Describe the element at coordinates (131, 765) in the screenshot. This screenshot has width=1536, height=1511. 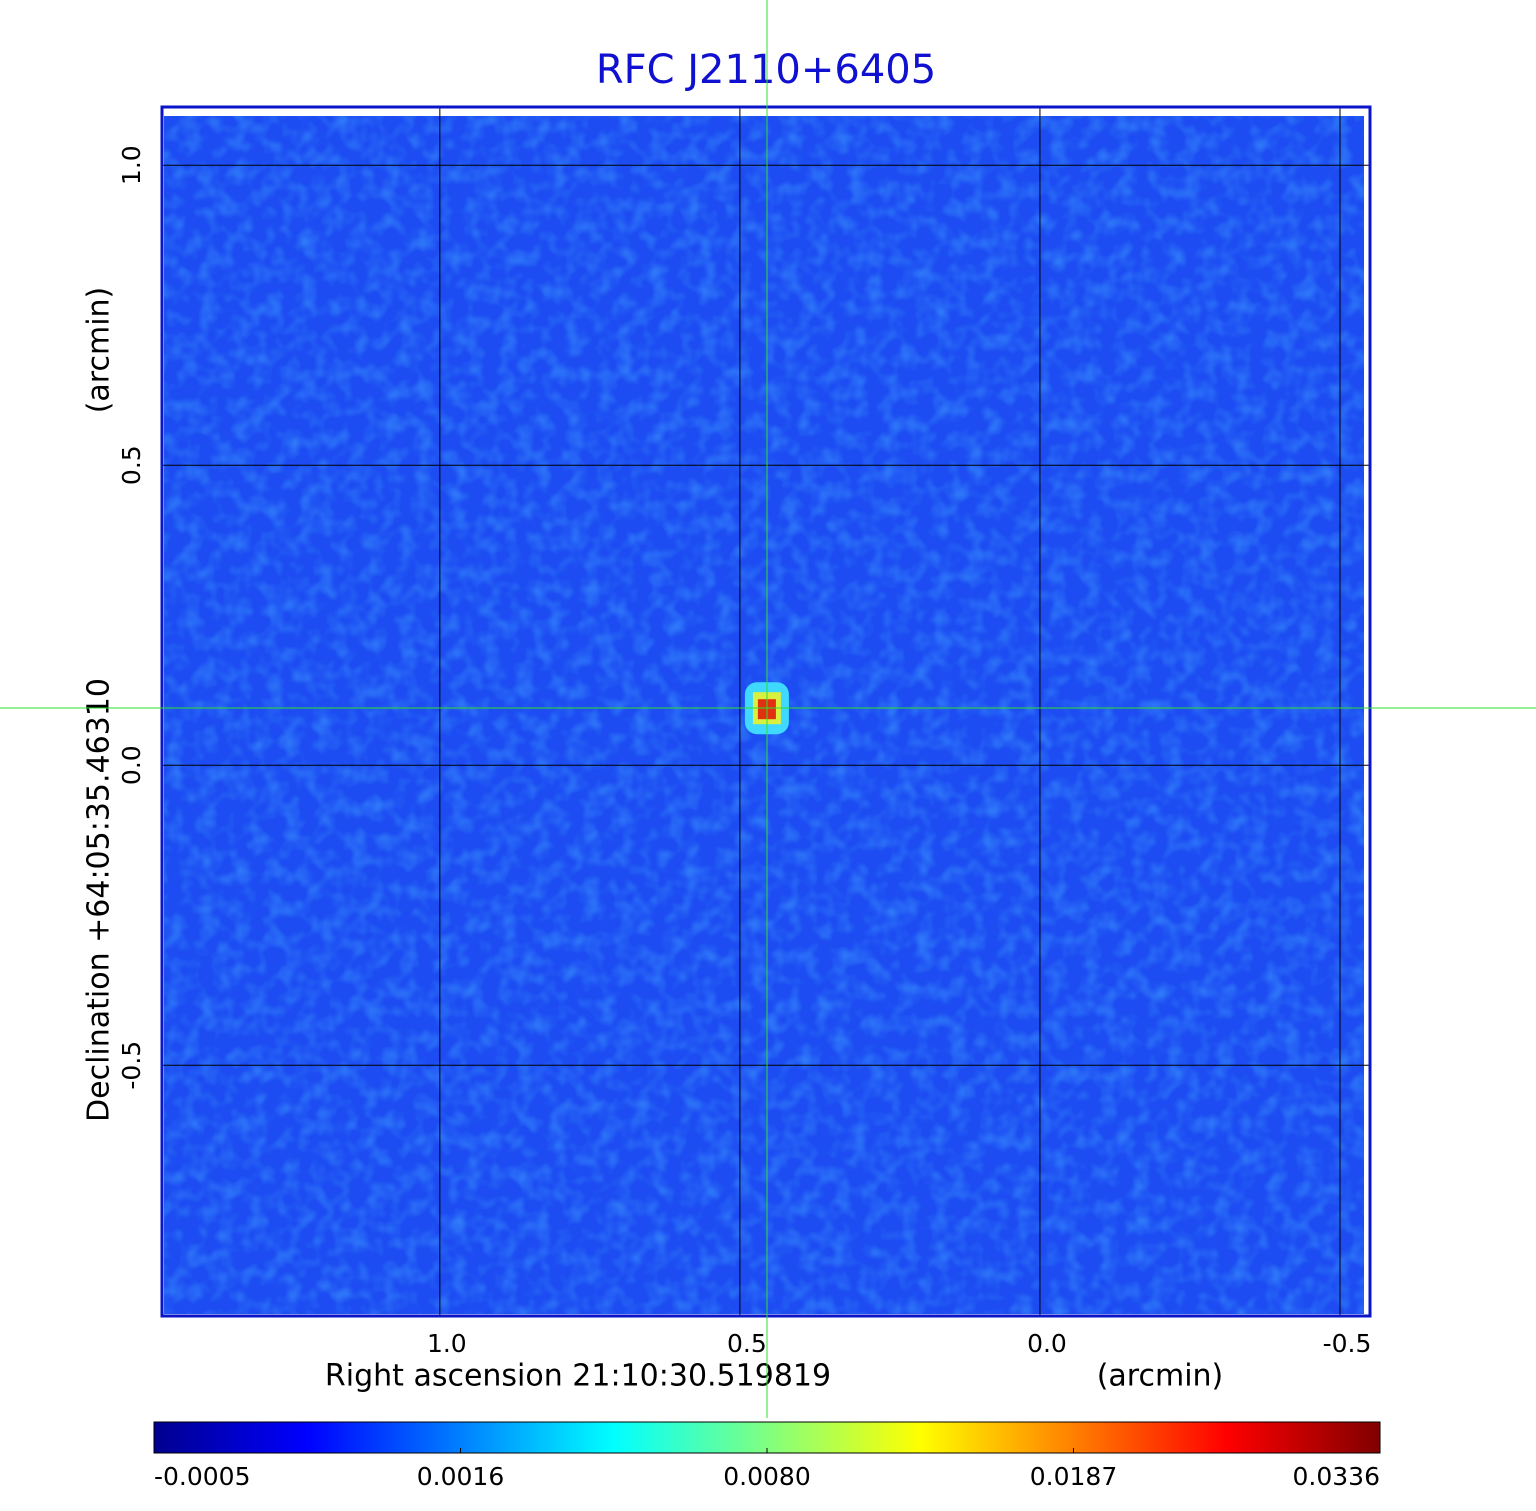
I see `y-tick-label: 0.0` at that location.